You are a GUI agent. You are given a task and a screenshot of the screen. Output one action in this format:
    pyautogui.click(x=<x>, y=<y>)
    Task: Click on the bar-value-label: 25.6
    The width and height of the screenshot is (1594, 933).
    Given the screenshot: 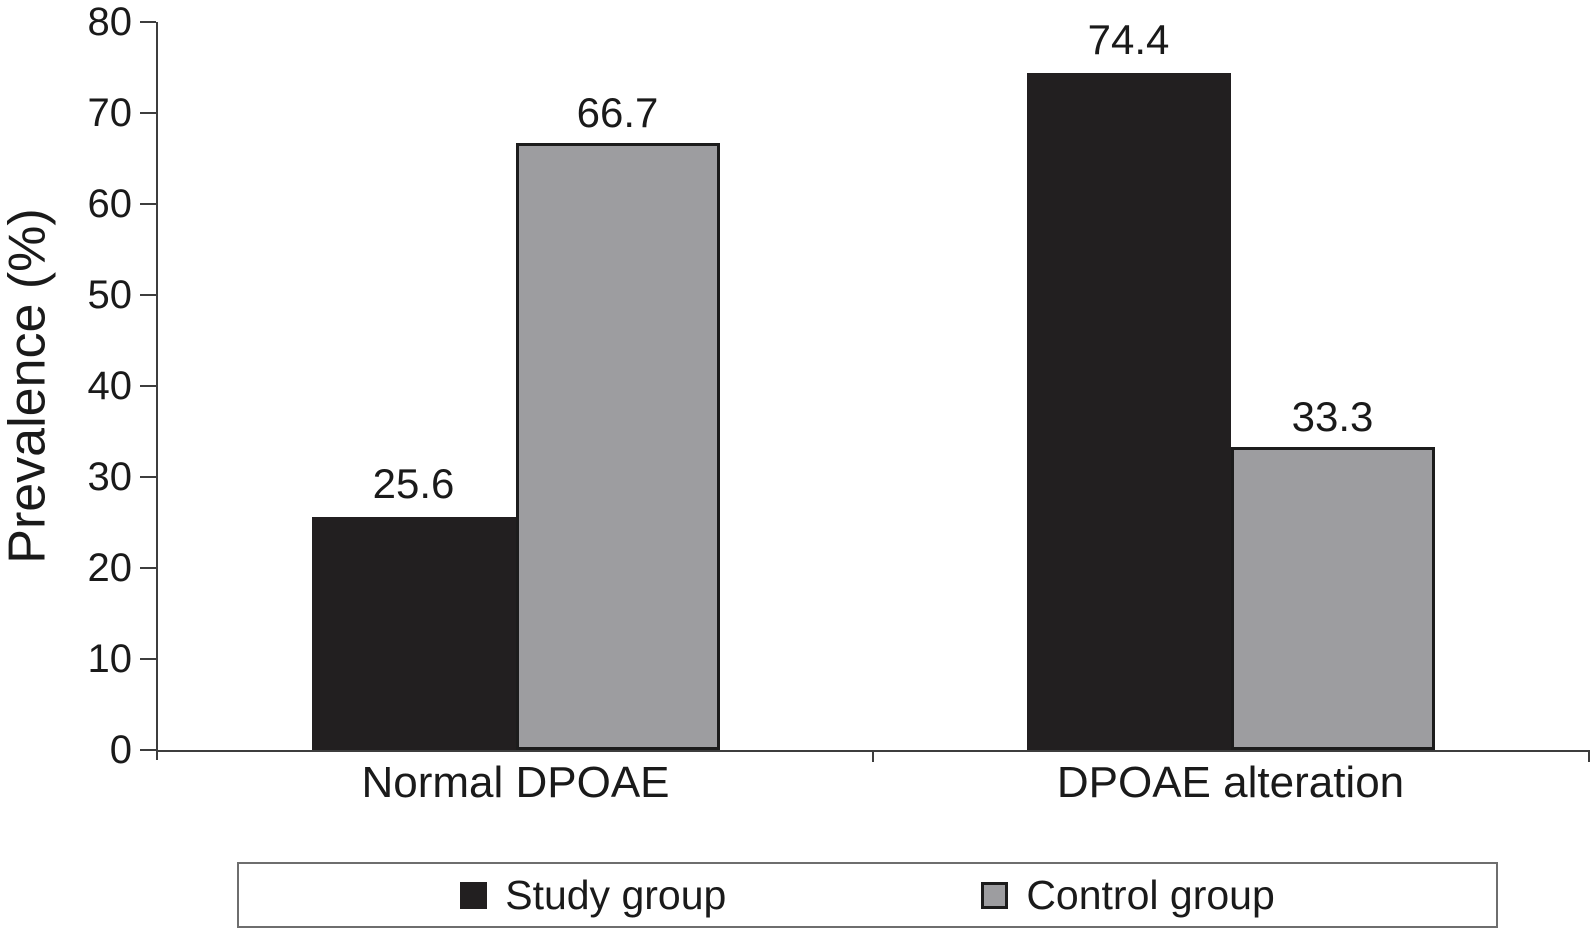 What is the action you would take?
    pyautogui.click(x=413, y=483)
    